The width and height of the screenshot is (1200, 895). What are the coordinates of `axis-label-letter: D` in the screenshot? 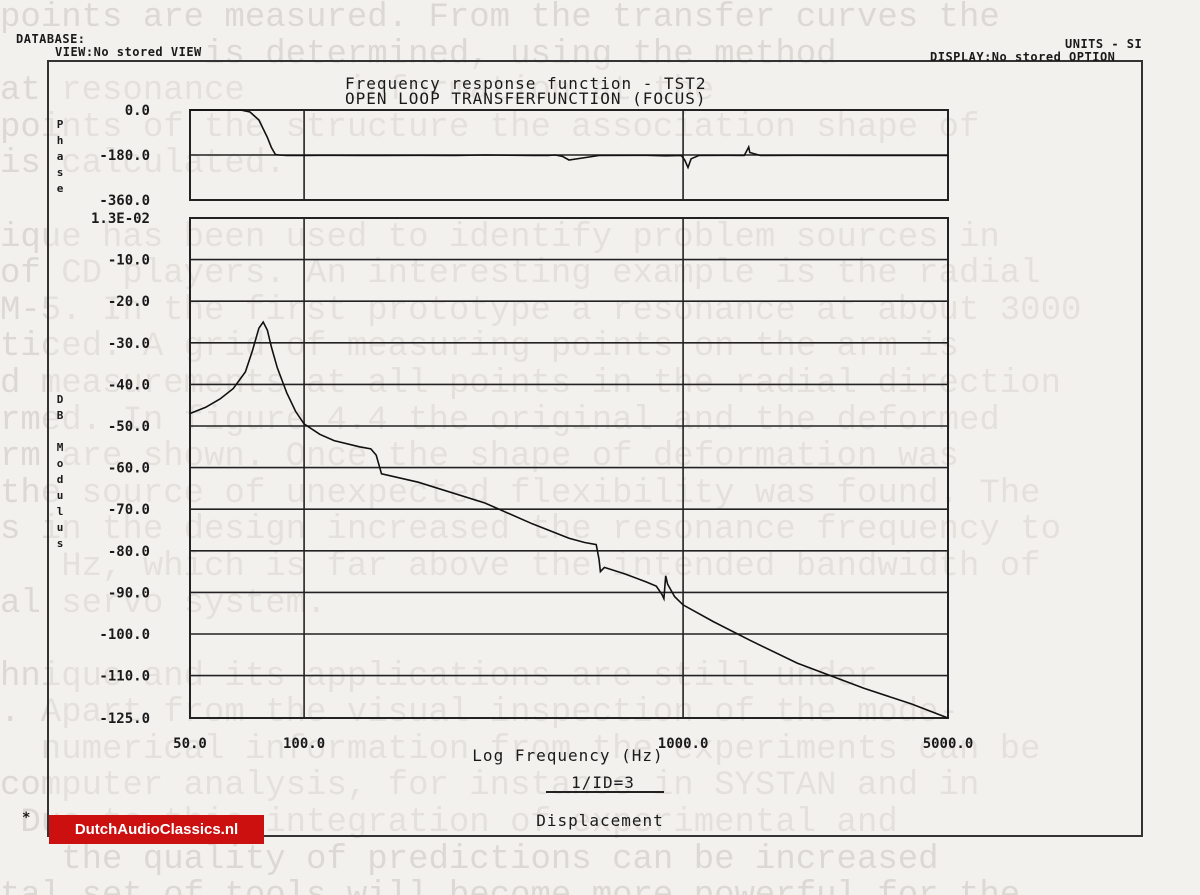 It's located at (60, 399).